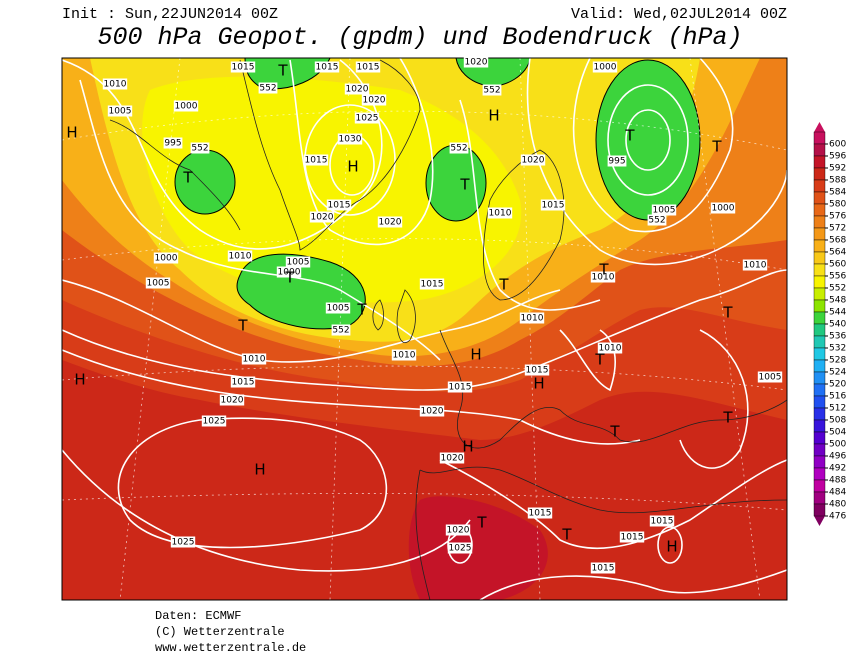 The height and width of the screenshot is (657, 850). I want to click on legend-label: 528, so click(837, 361).